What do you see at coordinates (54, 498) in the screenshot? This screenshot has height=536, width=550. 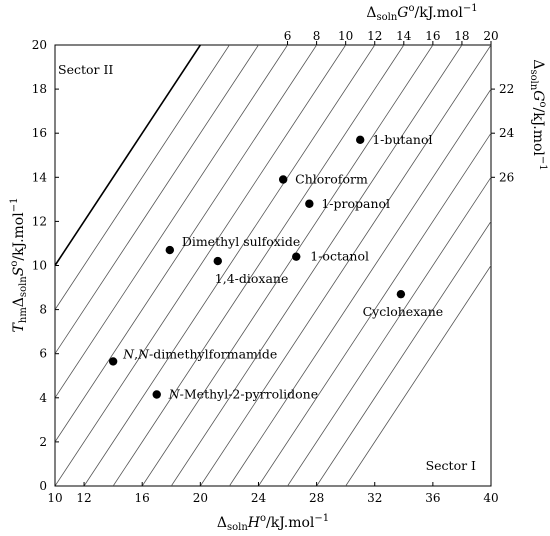 I see `x-tick-label: 10` at bounding box center [54, 498].